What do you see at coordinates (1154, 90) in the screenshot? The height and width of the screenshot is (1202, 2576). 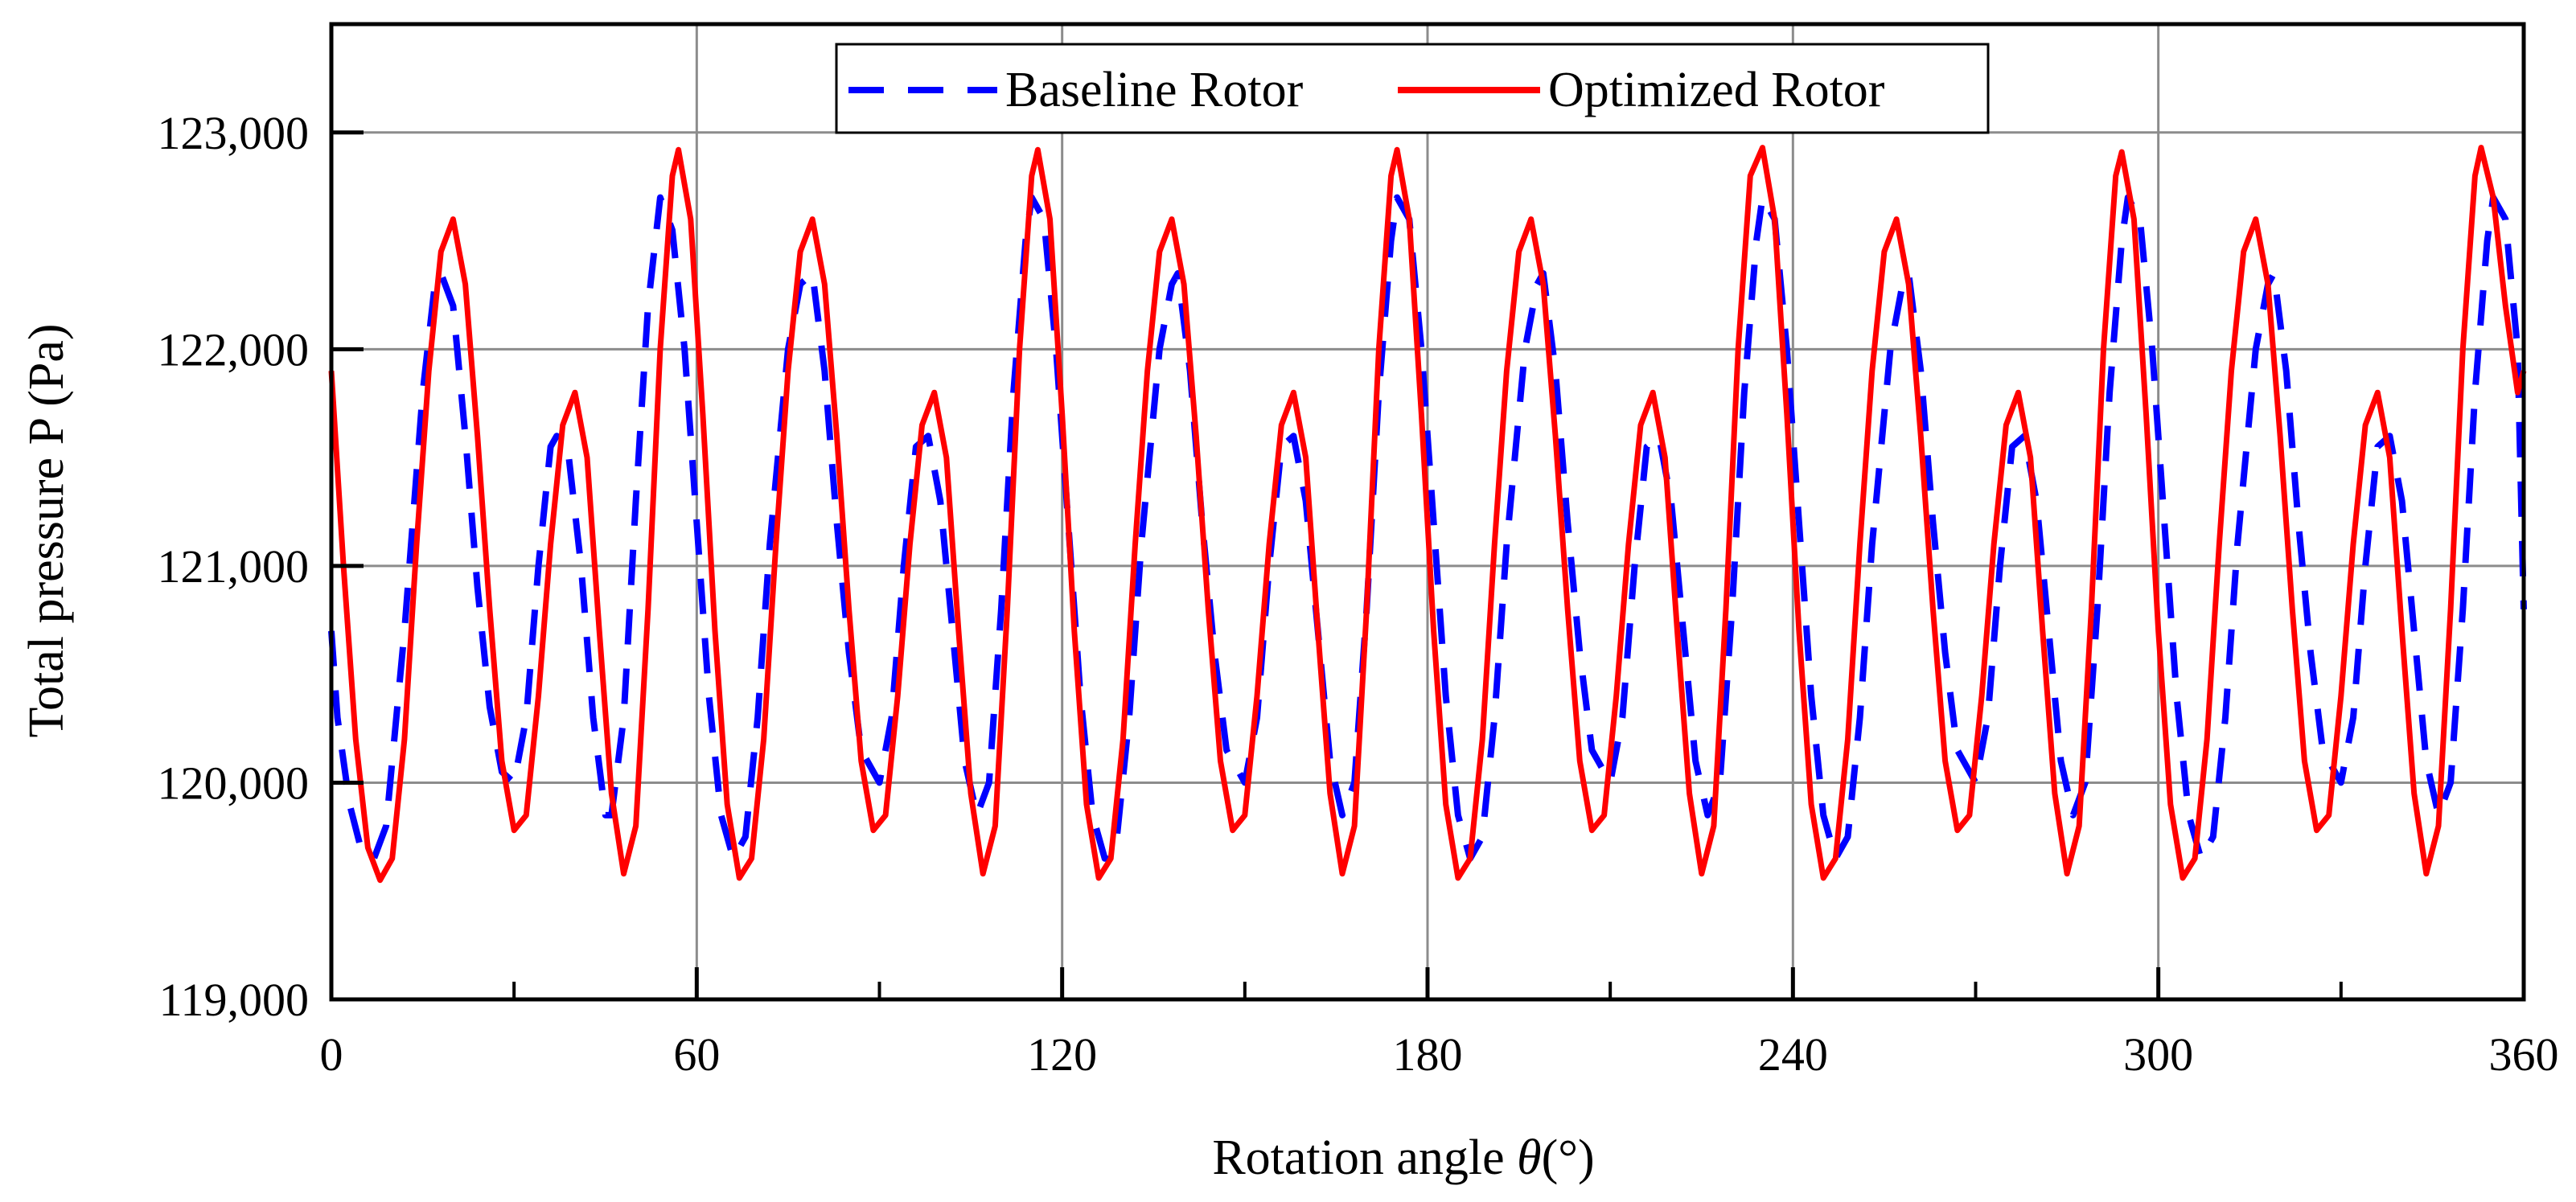 I see `legend-label-baseline: Baseline Rotor` at bounding box center [1154, 90].